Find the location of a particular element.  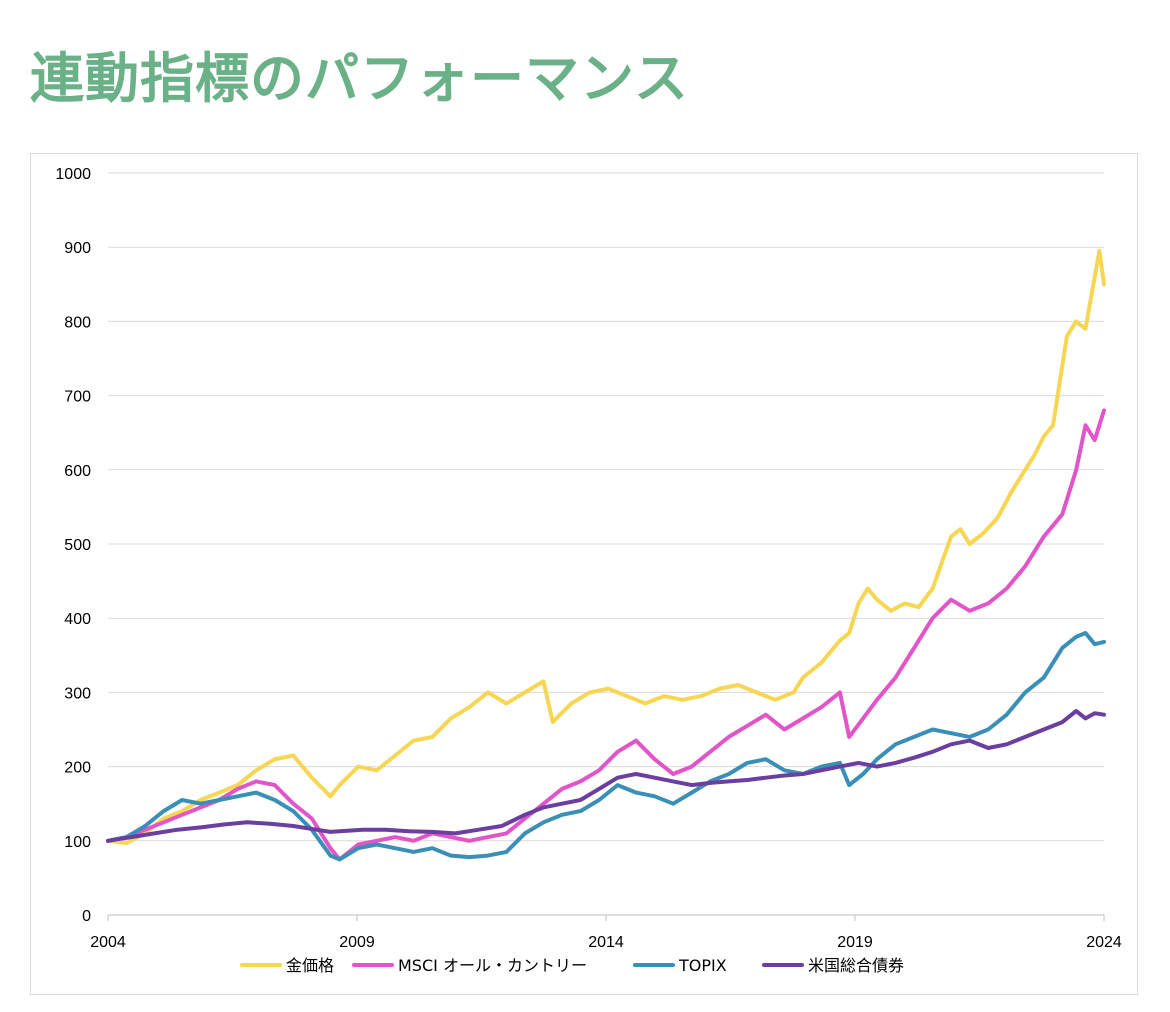

x-tick-label: 2024 is located at coordinates (1104, 942).